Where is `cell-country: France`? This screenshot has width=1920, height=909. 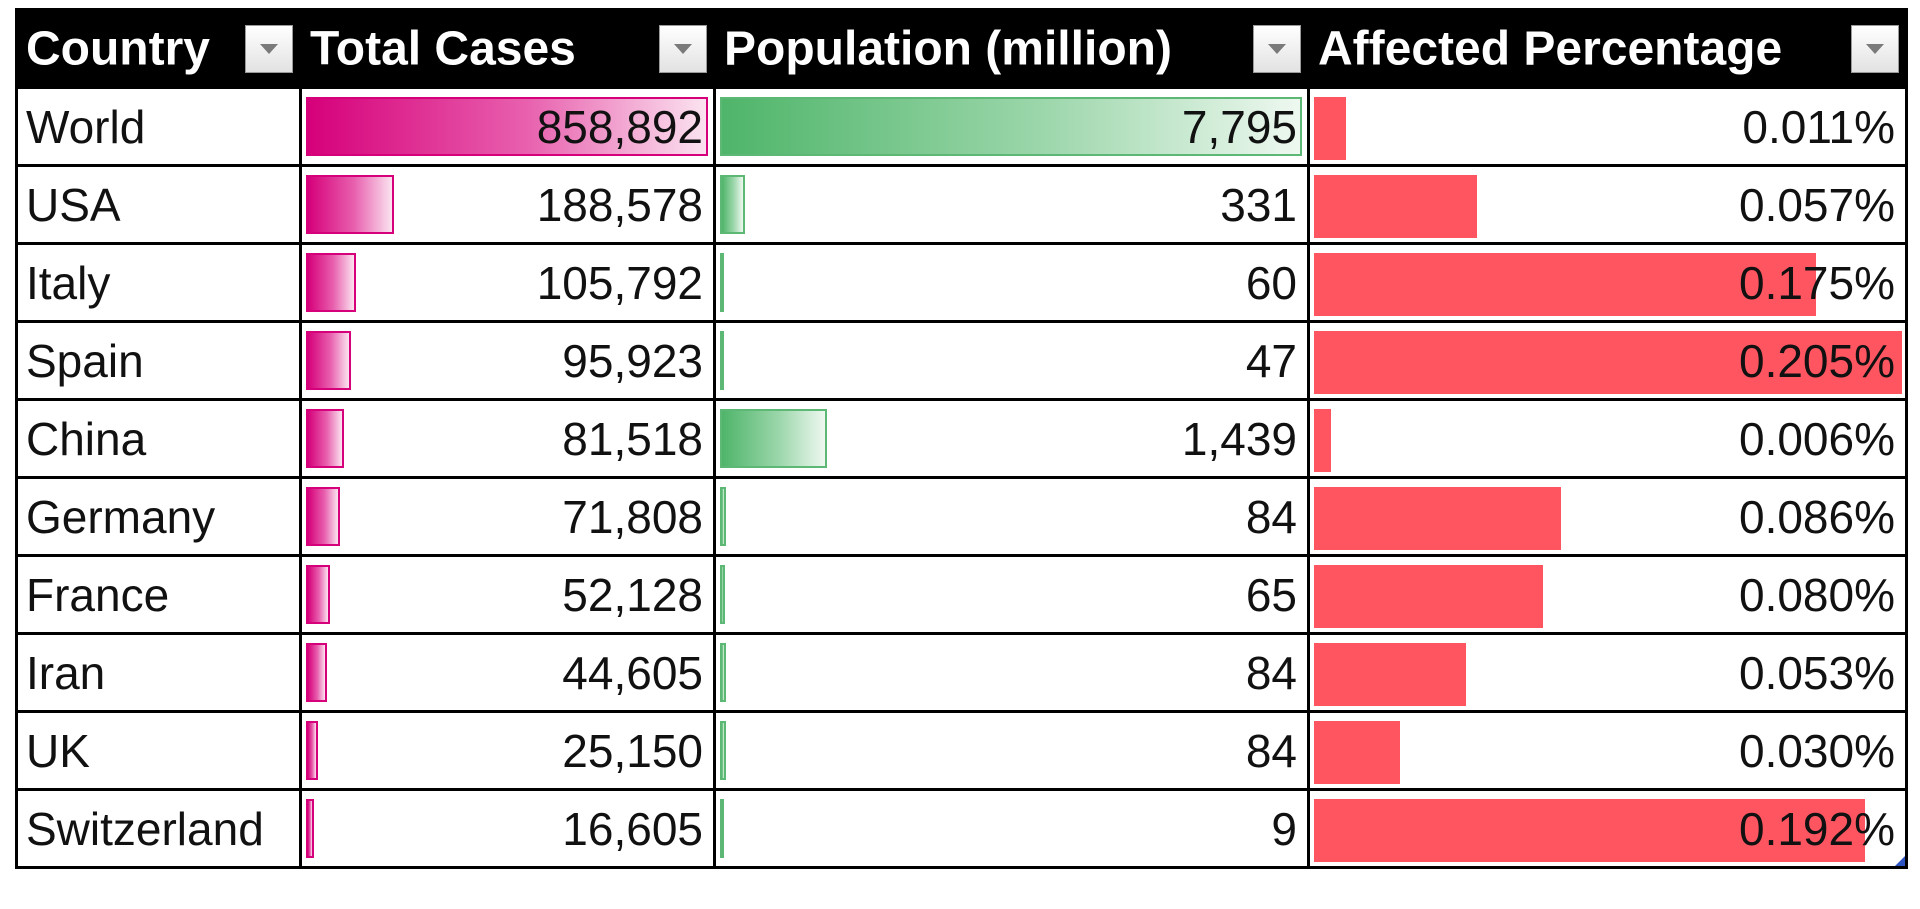 cell-country: France is located at coordinates (158, 594).